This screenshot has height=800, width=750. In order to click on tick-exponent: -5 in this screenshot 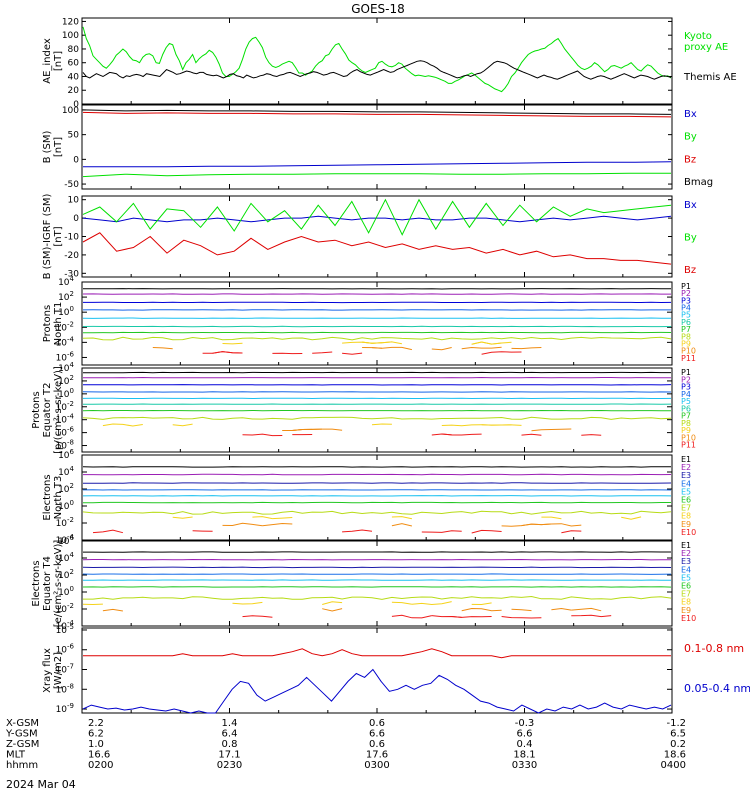, I will do `click(70, 627)`.